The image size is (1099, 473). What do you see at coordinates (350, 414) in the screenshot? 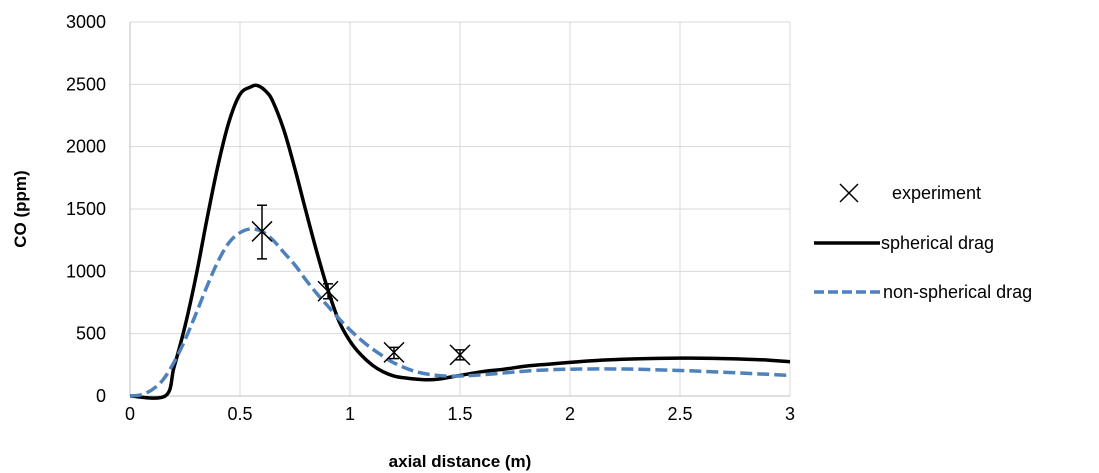
I see `x-tick-label: 1` at bounding box center [350, 414].